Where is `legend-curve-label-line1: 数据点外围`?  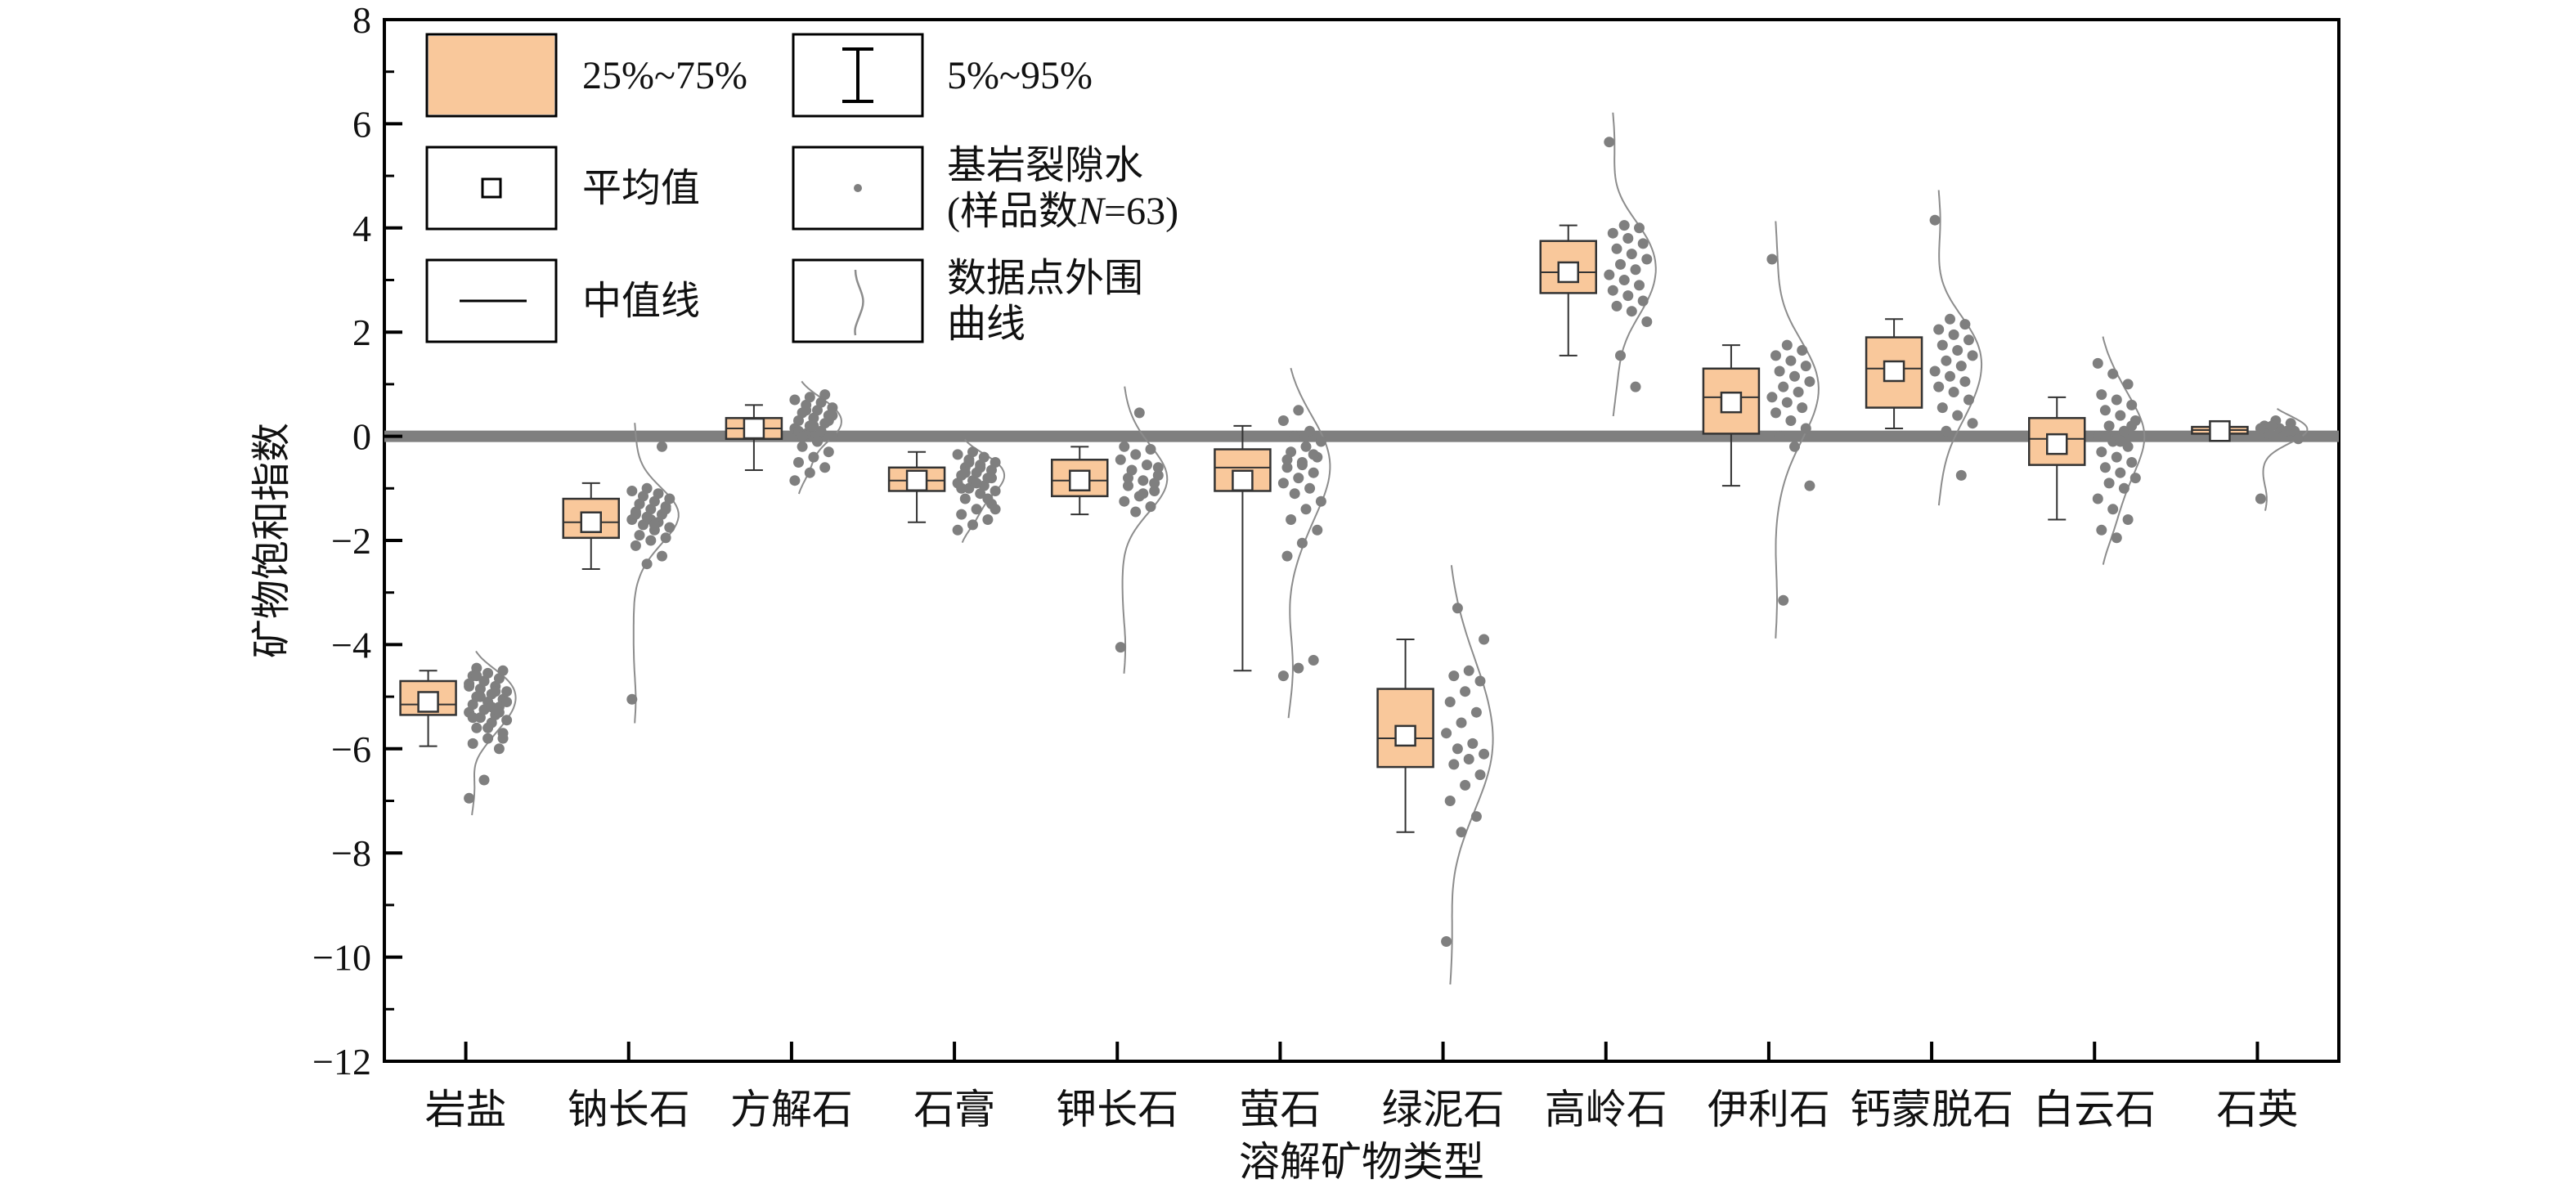
legend-curve-label-line1: 数据点外围 is located at coordinates (1045, 278).